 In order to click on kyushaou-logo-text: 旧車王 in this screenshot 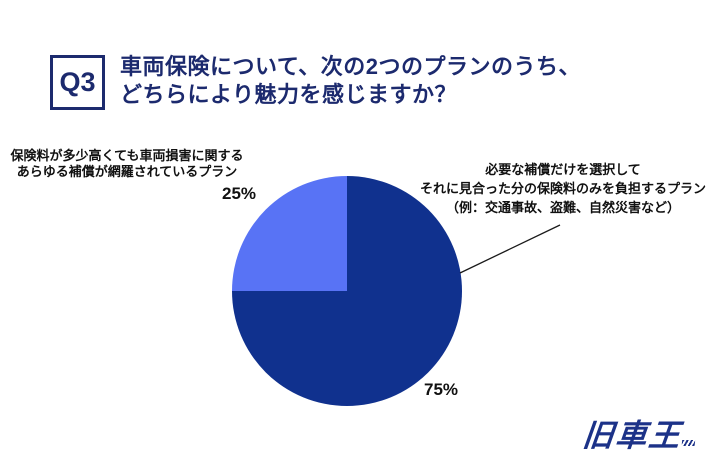, I will do `click(632, 435)`.